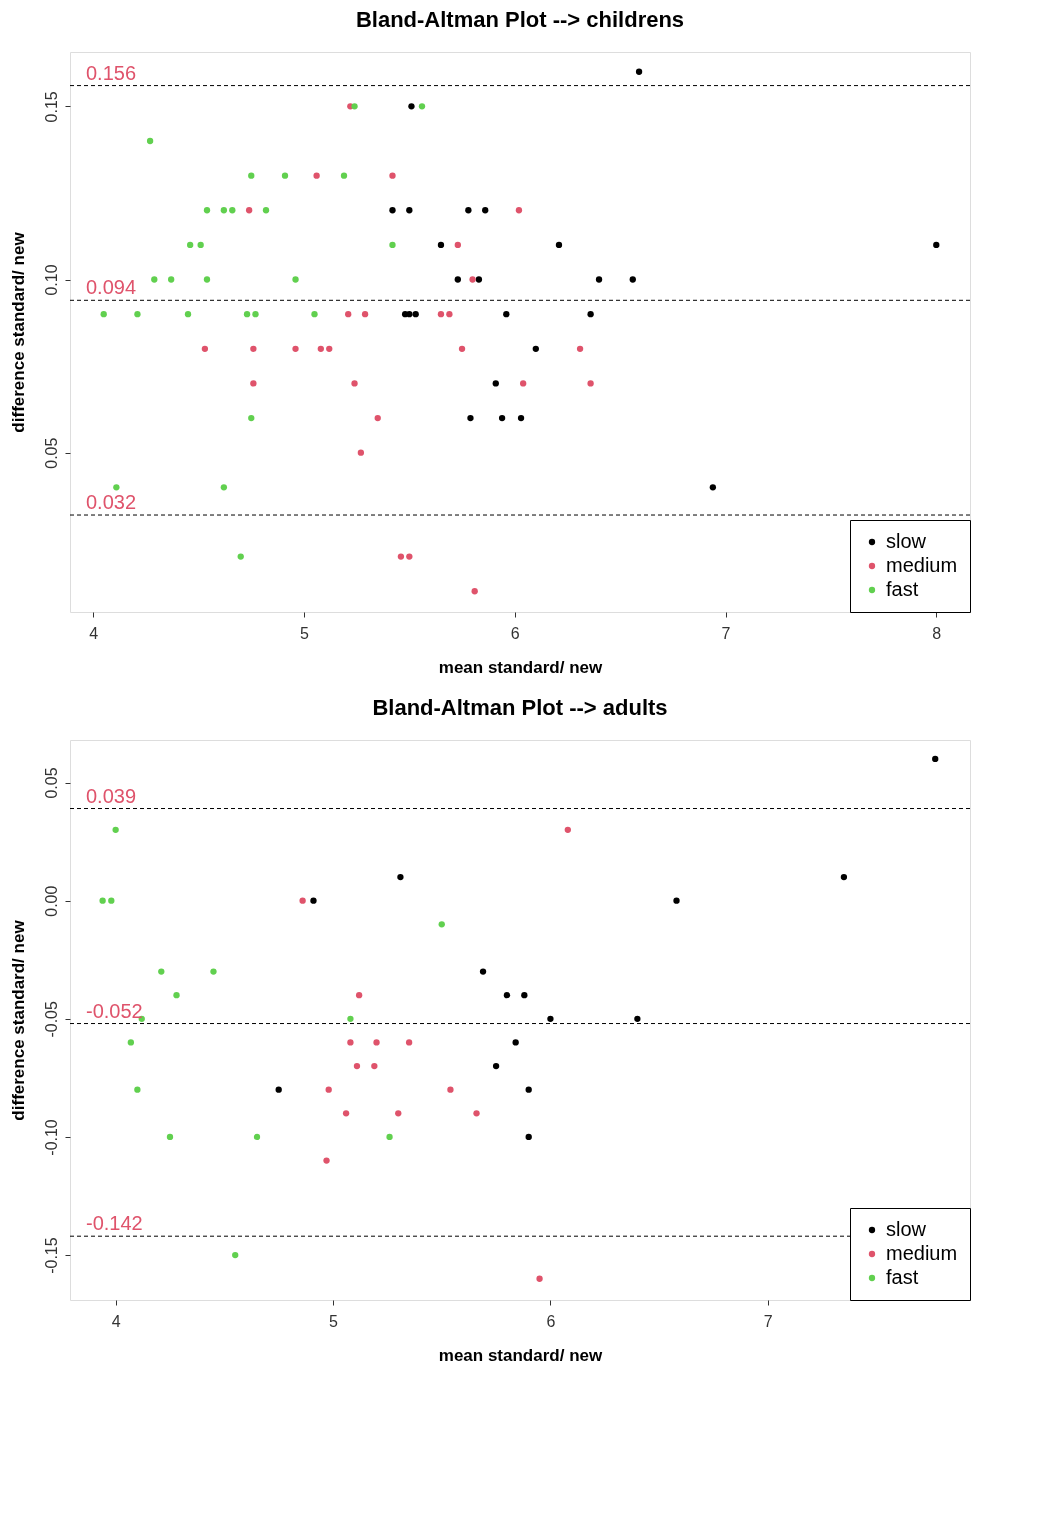 This screenshot has height=1534, width=1044. I want to click on ref-line-label: -0.142, so click(114, 1223).